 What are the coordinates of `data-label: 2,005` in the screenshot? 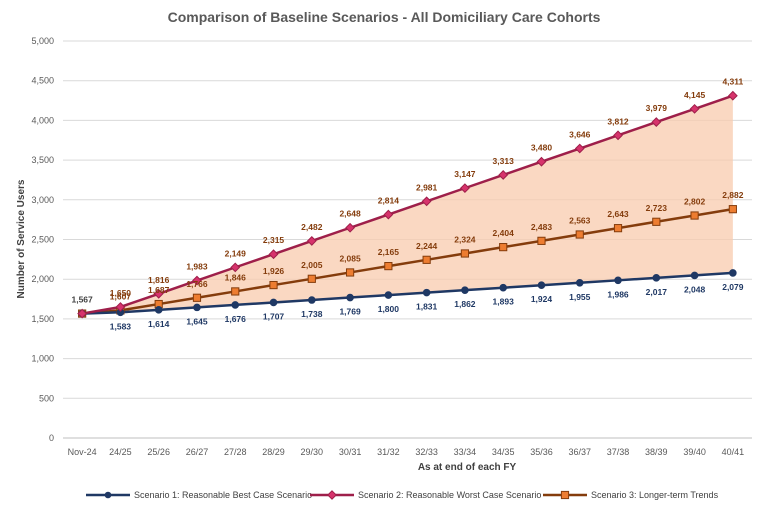 It's located at (312, 265).